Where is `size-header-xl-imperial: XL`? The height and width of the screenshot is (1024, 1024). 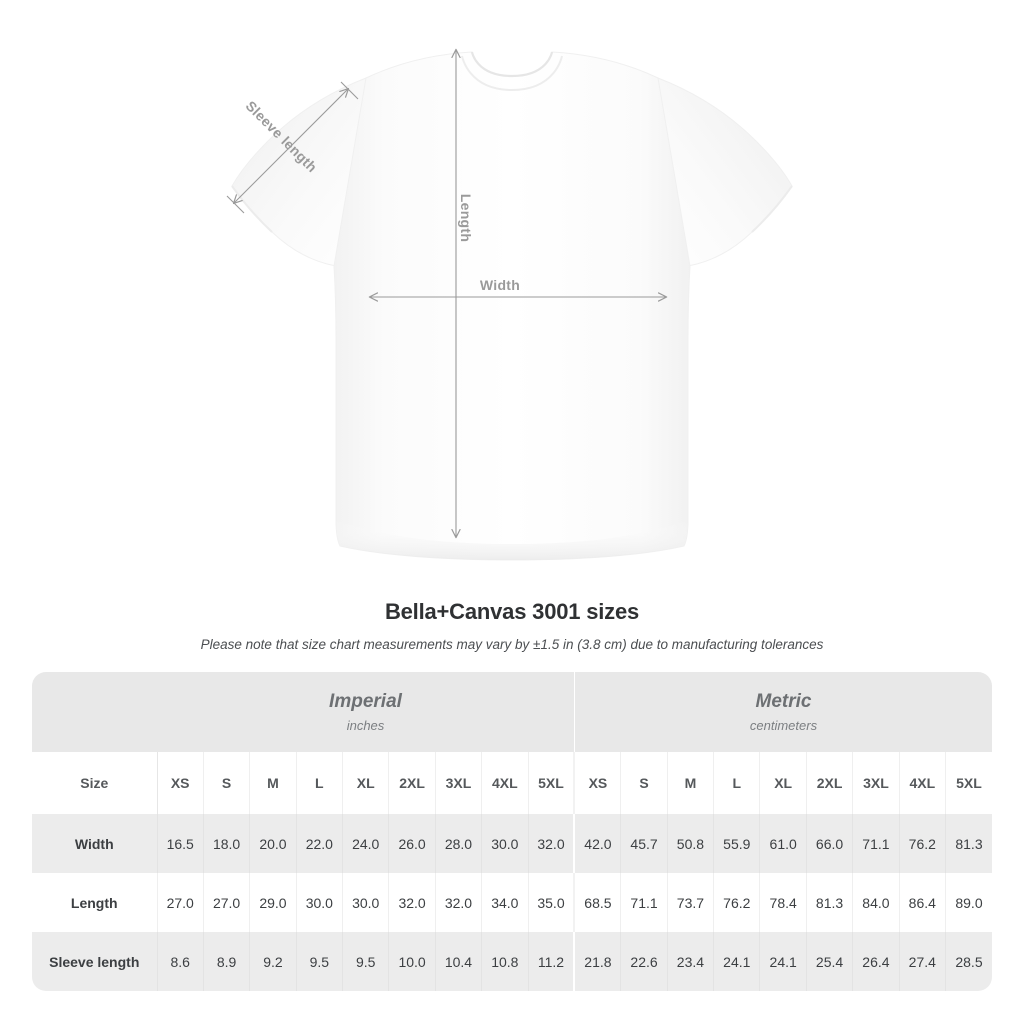
size-header-xl-imperial: XL is located at coordinates (366, 783).